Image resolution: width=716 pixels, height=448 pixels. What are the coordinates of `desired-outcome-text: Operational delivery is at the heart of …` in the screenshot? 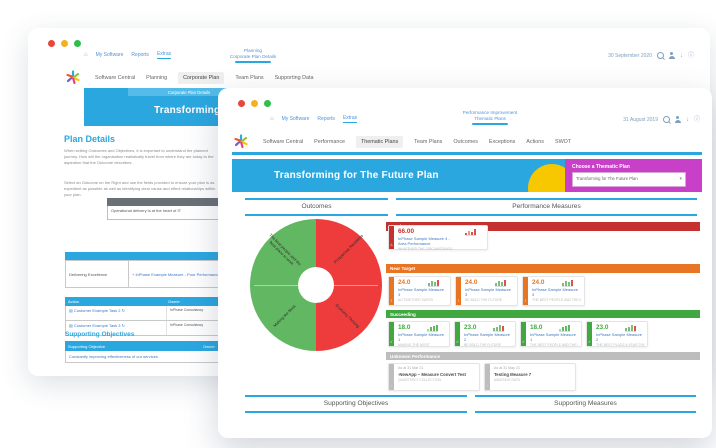 It's located at (146, 210).